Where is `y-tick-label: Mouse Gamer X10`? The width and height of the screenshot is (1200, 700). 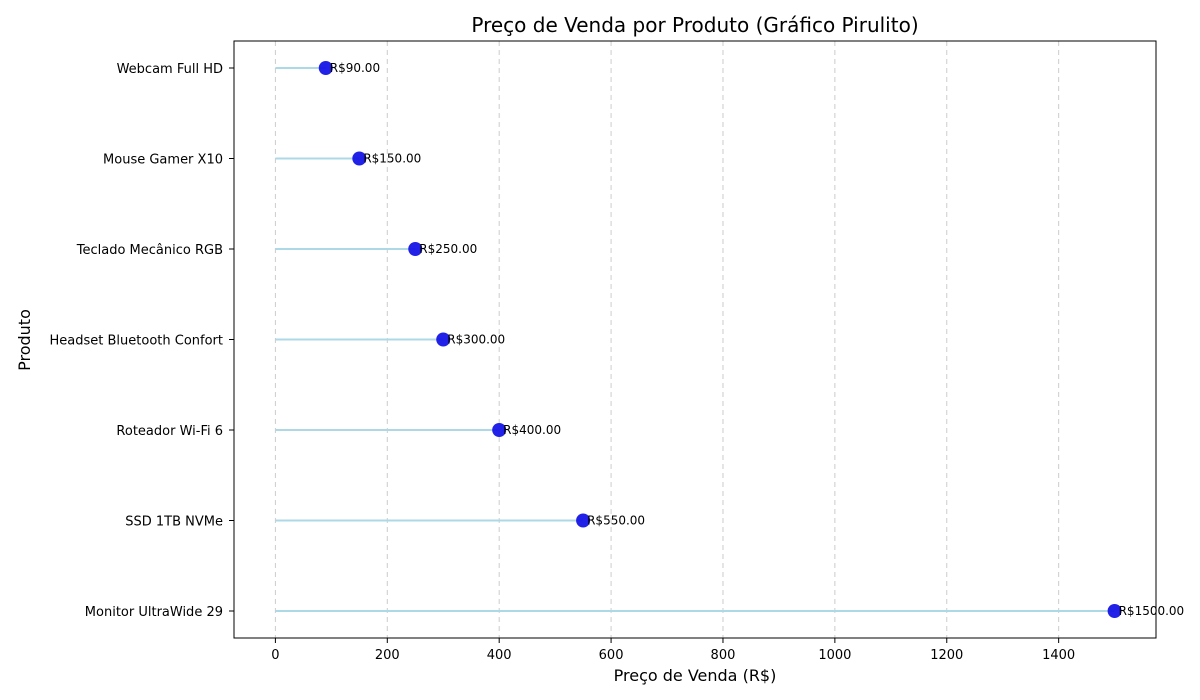
y-tick-label: Mouse Gamer X10 is located at coordinates (163, 160).